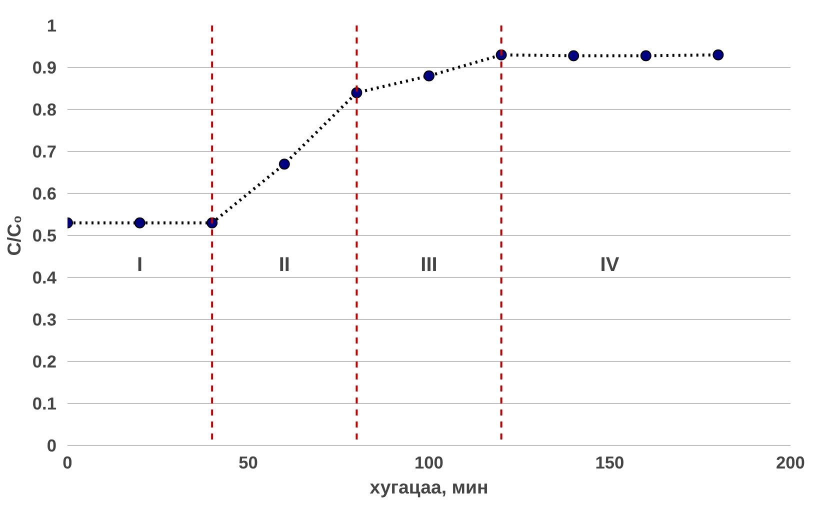 The height and width of the screenshot is (509, 840). What do you see at coordinates (44, 404) in the screenshot?
I see `y-tick-label: 0.1` at bounding box center [44, 404].